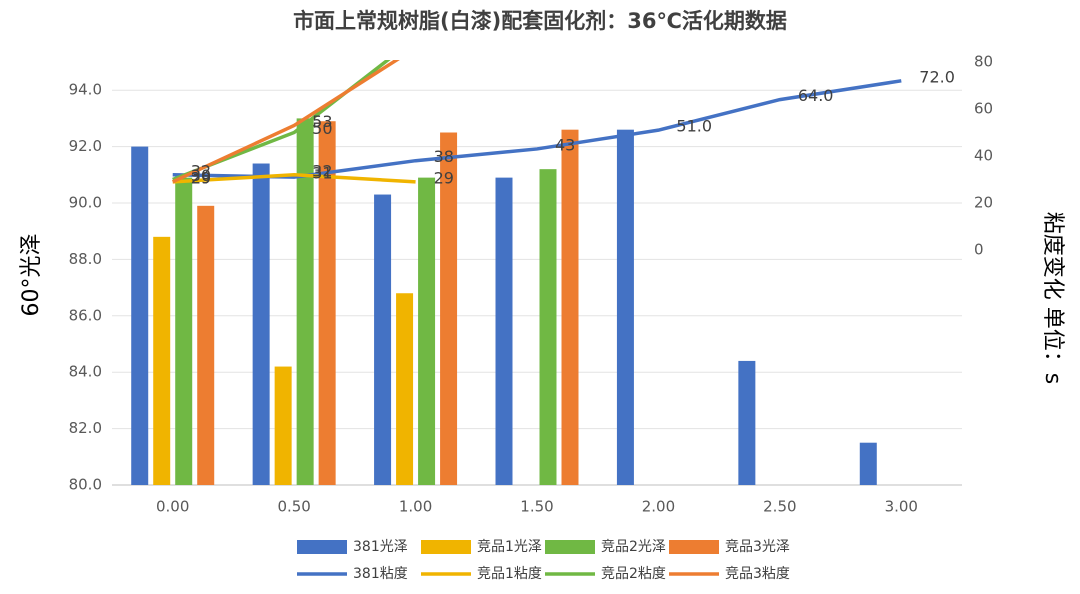 The image size is (1080, 594). What do you see at coordinates (1052, 298) in the screenshot?
I see `y2-axis-title: 粘度变化 单位：s` at bounding box center [1052, 298].